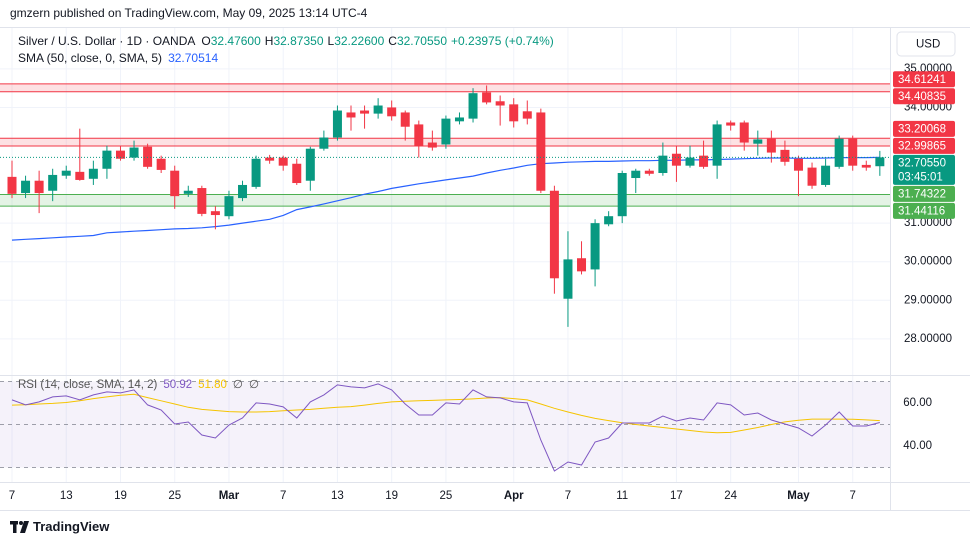 The width and height of the screenshot is (970, 545). What do you see at coordinates (422, 41) in the screenshot?
I see `close-value: 32.70550` at bounding box center [422, 41].